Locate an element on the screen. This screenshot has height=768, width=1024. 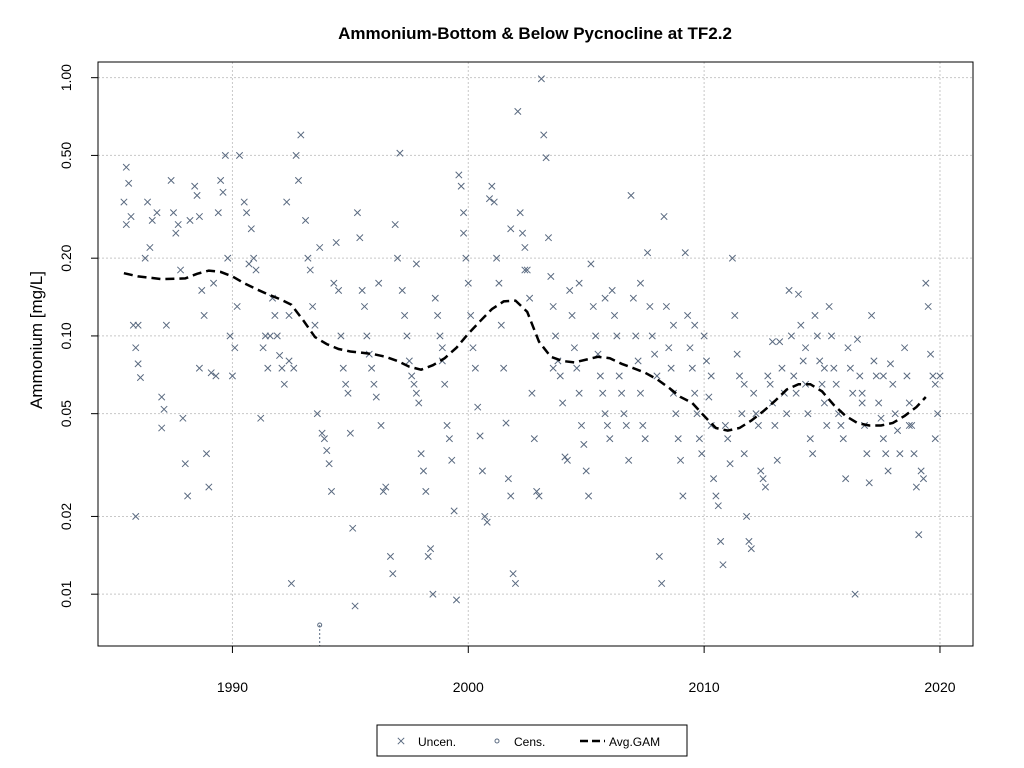
y-tick-label: 0.50 is located at coordinates (66, 155).